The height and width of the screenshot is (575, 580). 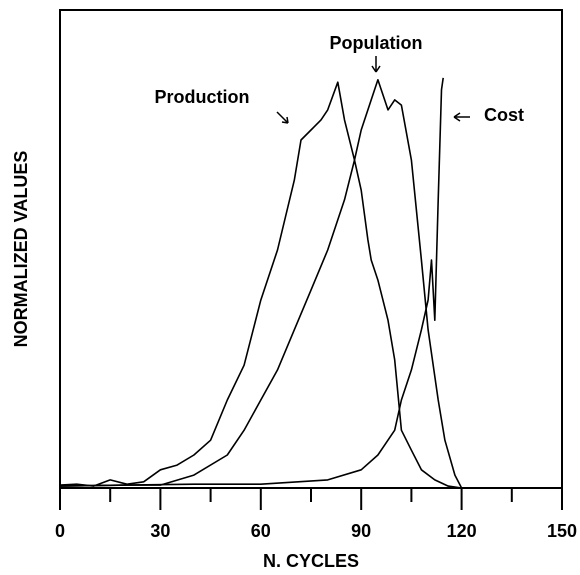 I want to click on x-tick-label: 120, so click(x=462, y=531).